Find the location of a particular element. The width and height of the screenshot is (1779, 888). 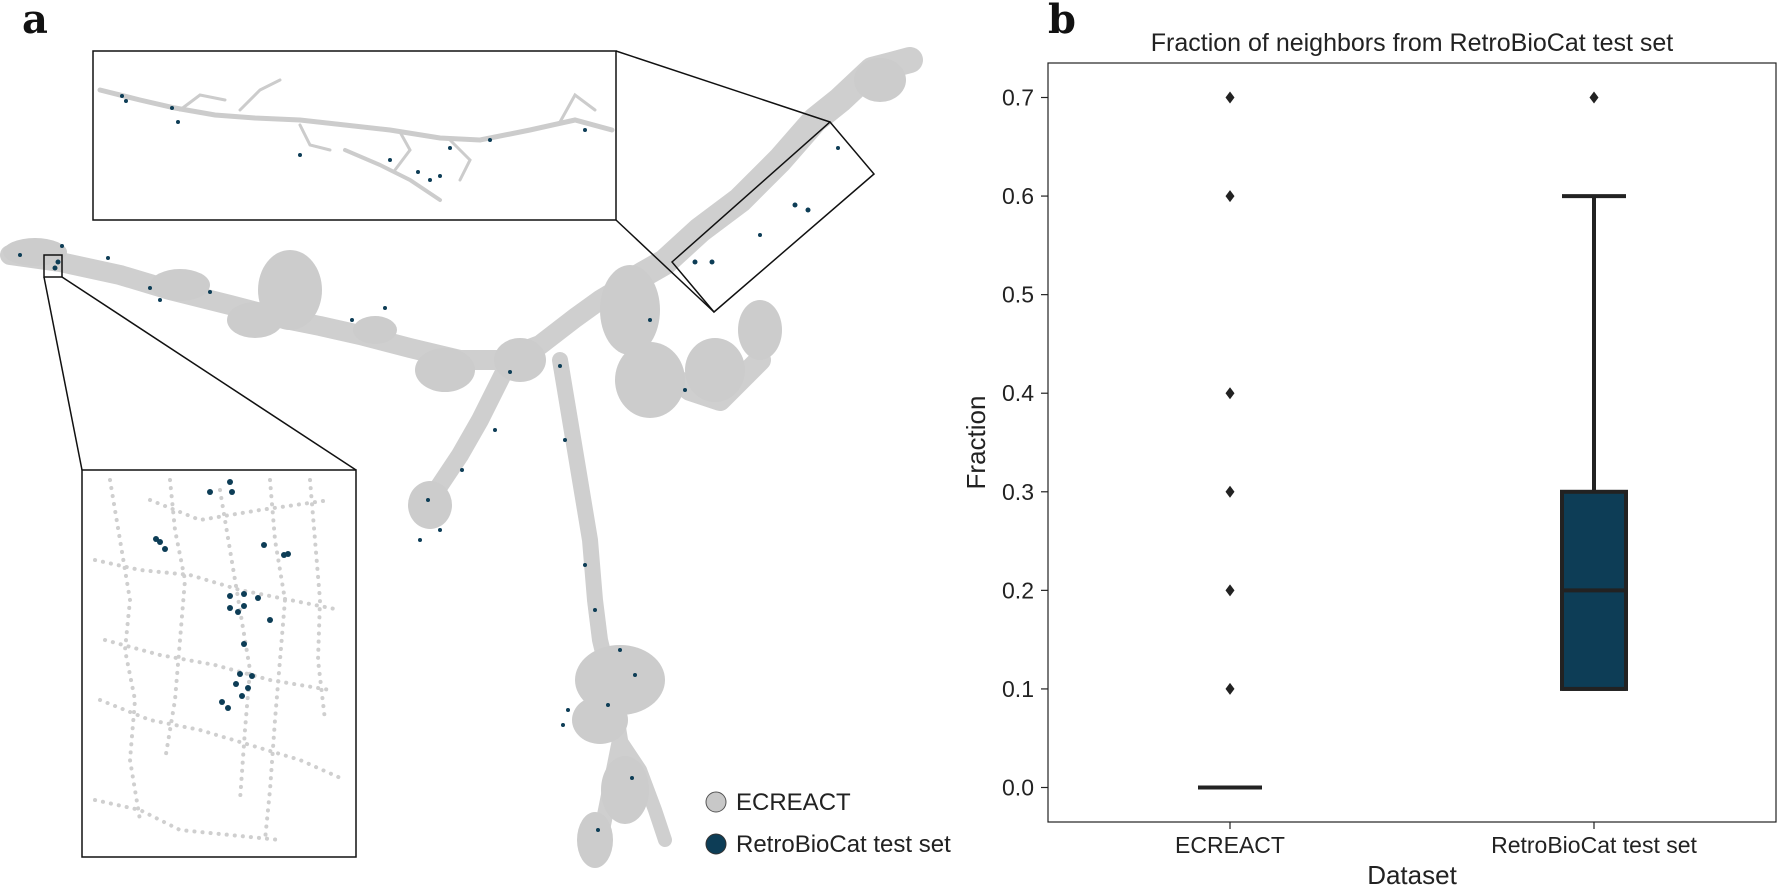

legend-ecreact-label: ECREACT is located at coordinates (793, 802).